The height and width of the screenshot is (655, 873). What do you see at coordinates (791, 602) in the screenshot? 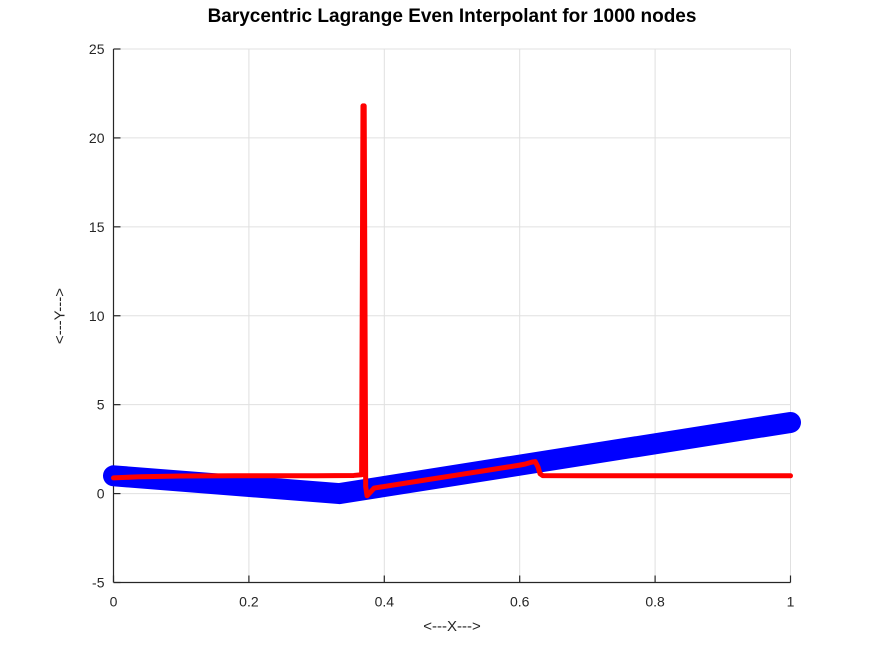
I see `x-tick-label: 1` at bounding box center [791, 602].